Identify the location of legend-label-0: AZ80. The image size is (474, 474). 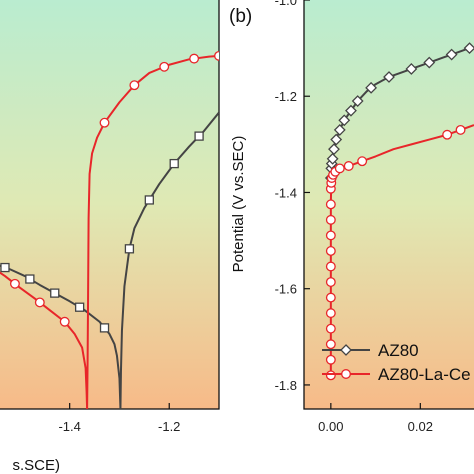
(398, 350).